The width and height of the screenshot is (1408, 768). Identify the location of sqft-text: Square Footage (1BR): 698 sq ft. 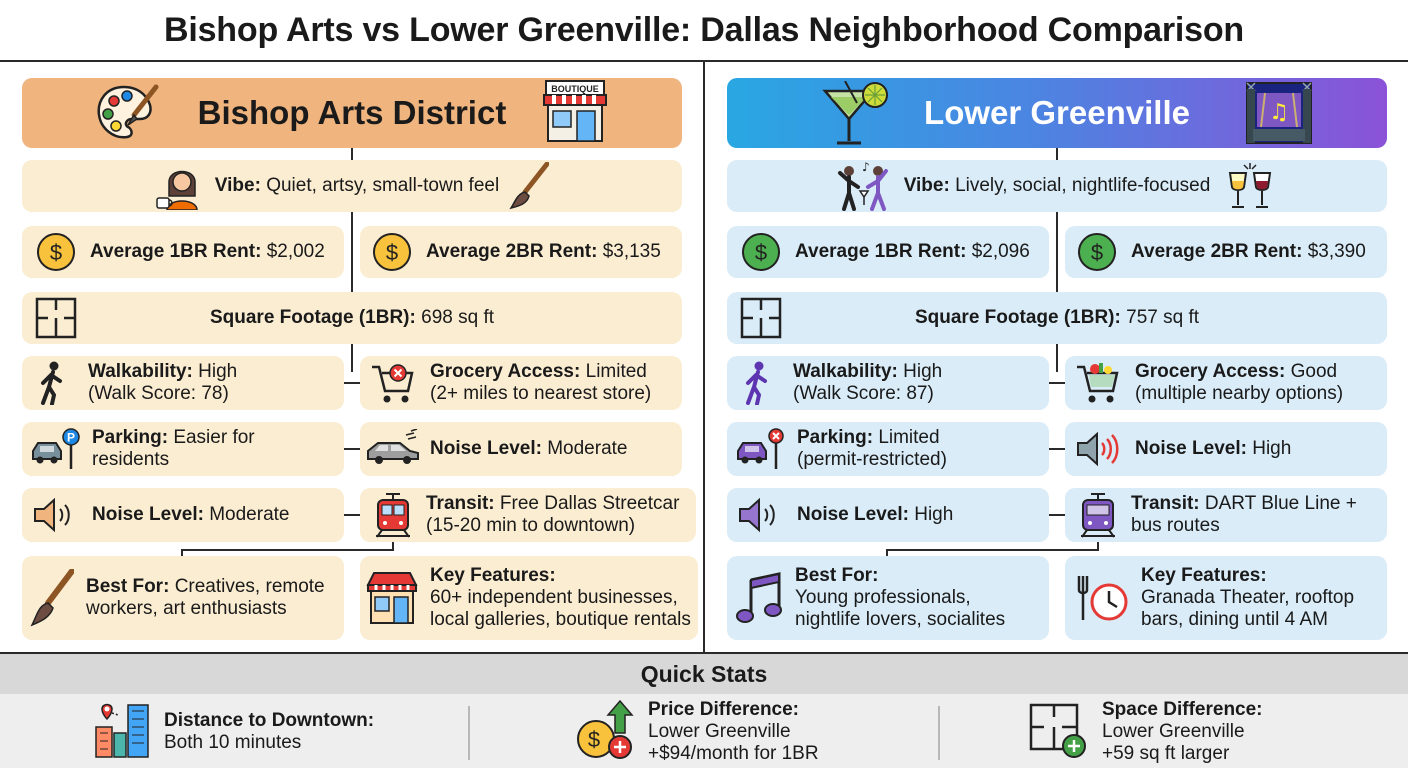
(352, 318).